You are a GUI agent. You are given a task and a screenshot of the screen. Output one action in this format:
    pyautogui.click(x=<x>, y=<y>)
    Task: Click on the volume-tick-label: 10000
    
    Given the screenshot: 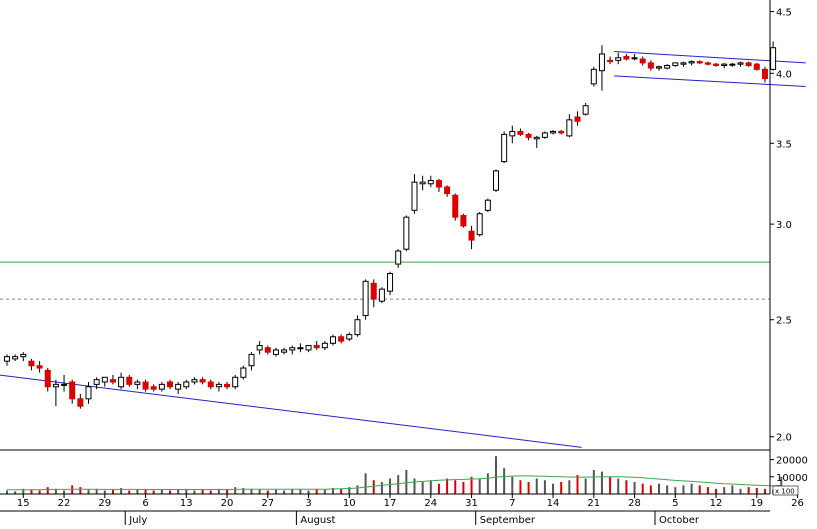 What is the action you would take?
    pyautogui.click(x=792, y=478)
    